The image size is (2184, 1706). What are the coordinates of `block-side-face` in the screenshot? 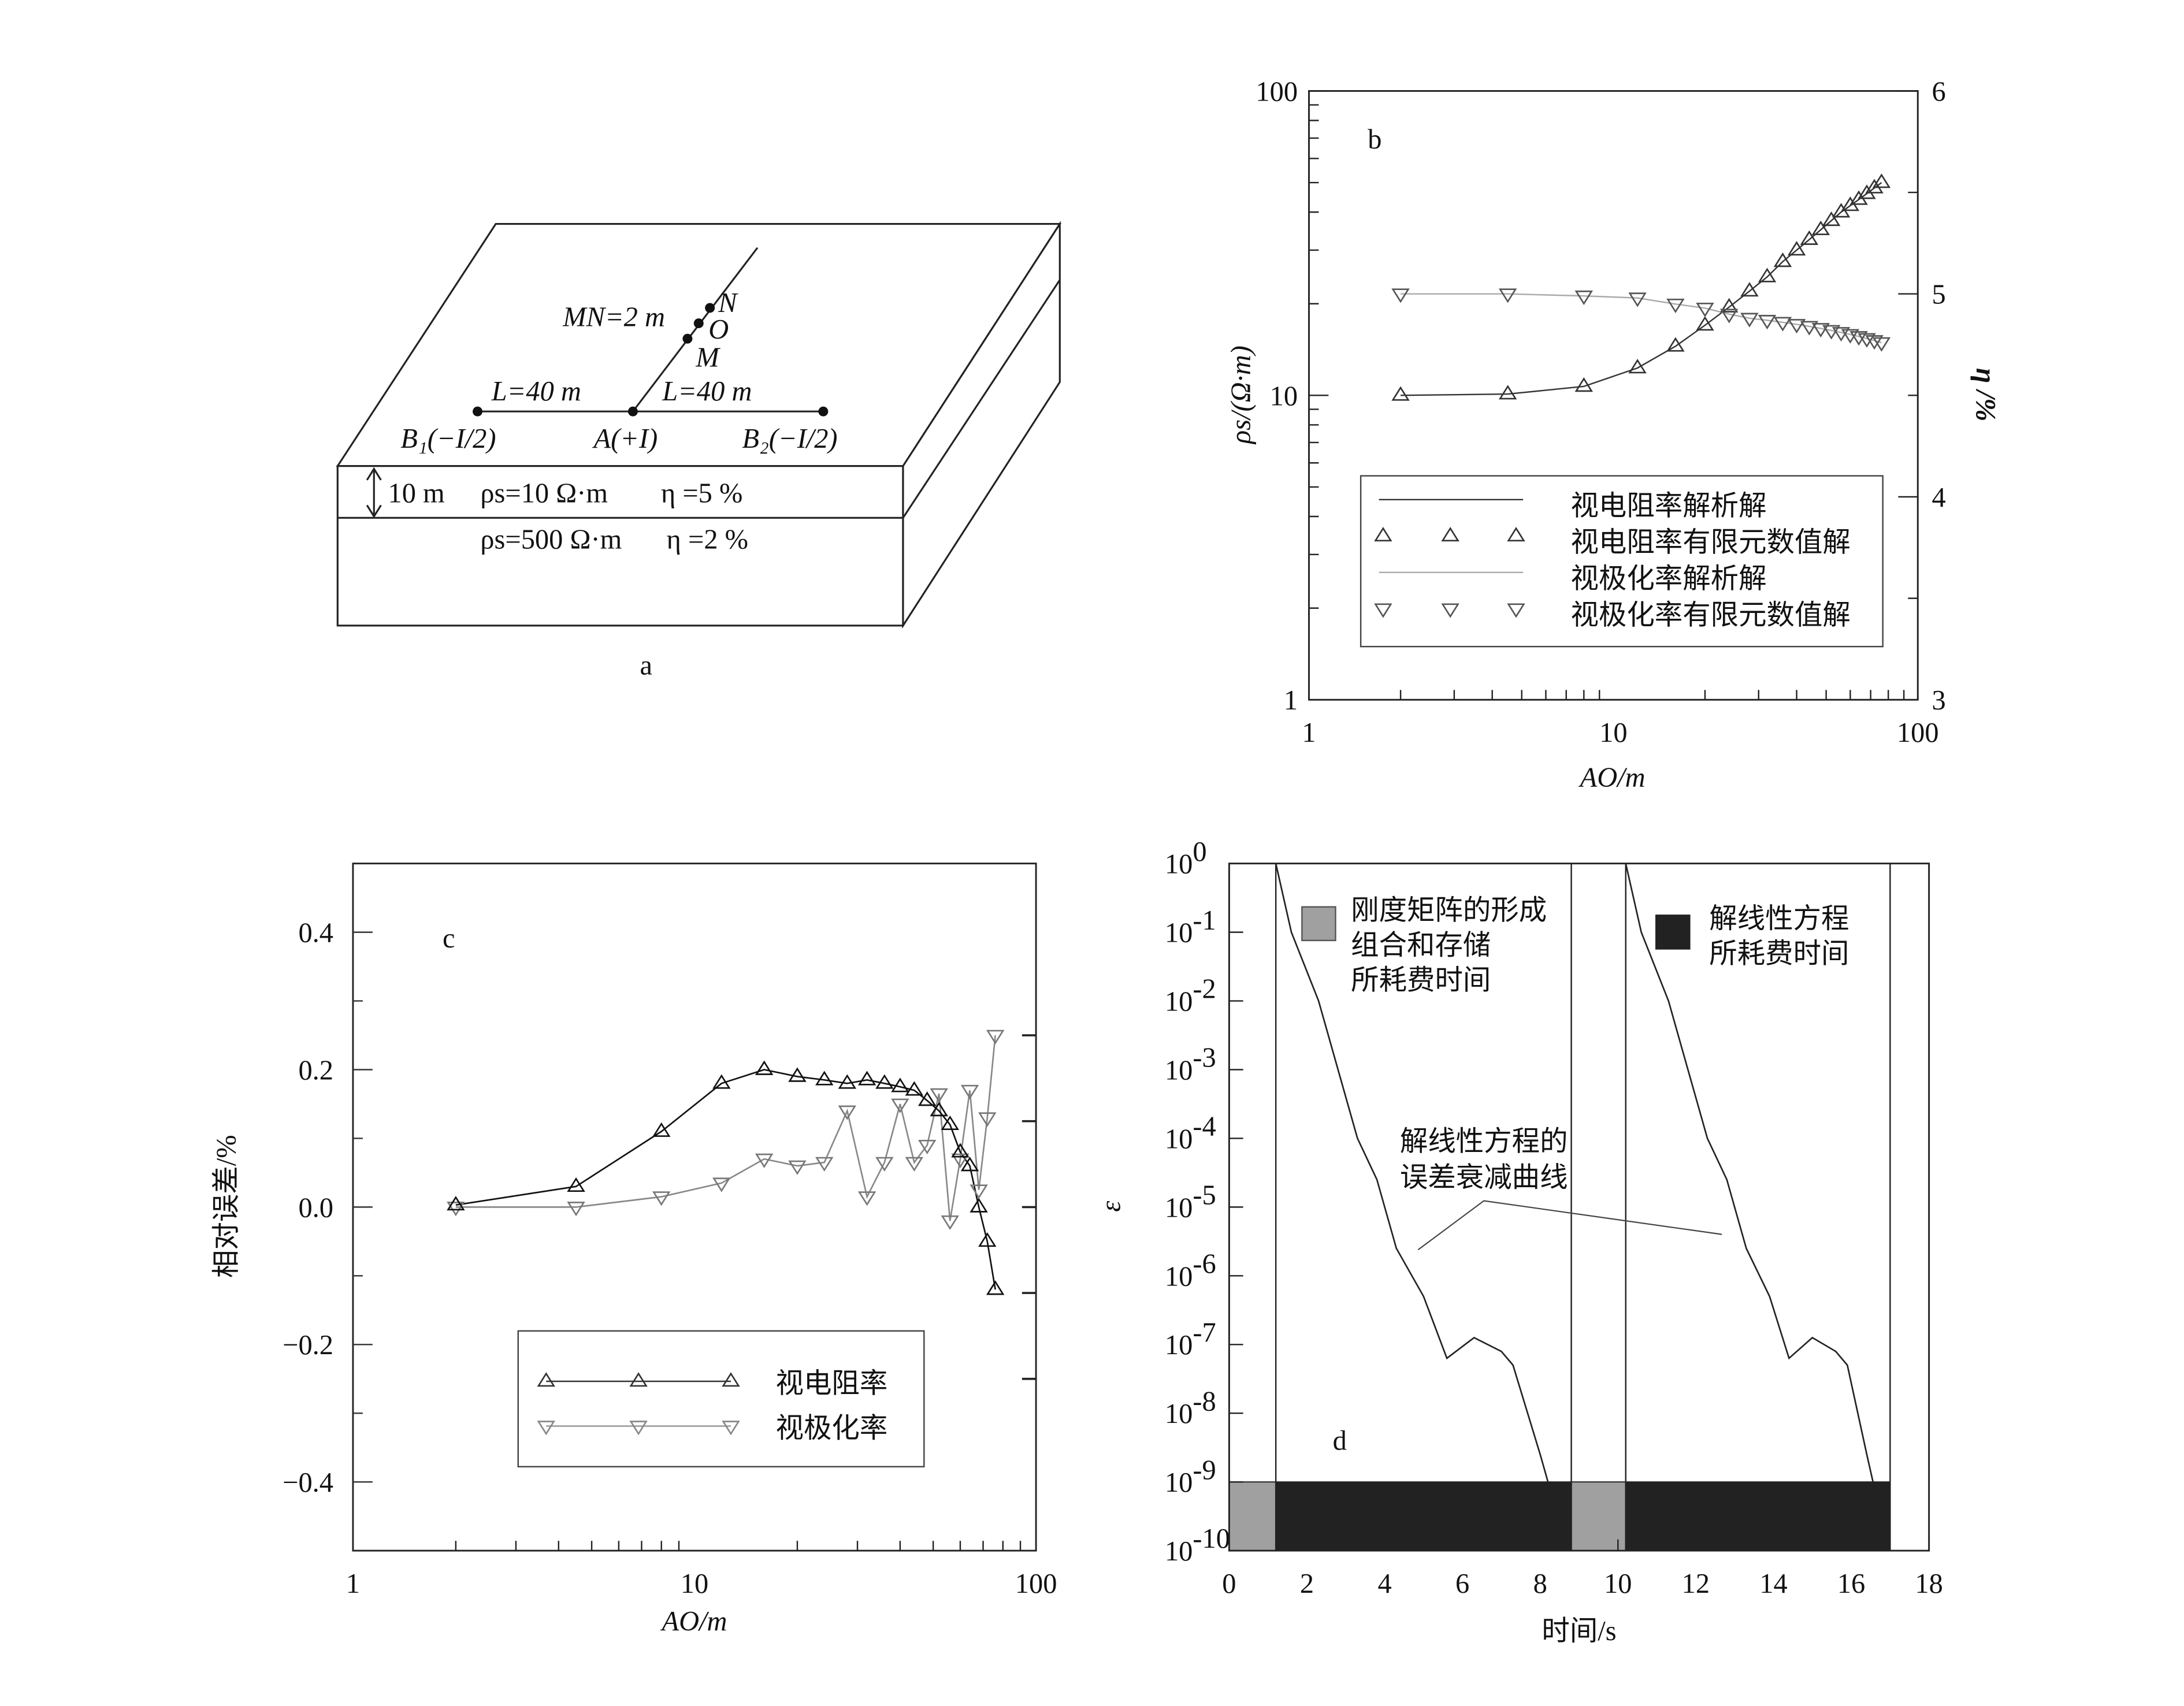 It's located at (981, 425).